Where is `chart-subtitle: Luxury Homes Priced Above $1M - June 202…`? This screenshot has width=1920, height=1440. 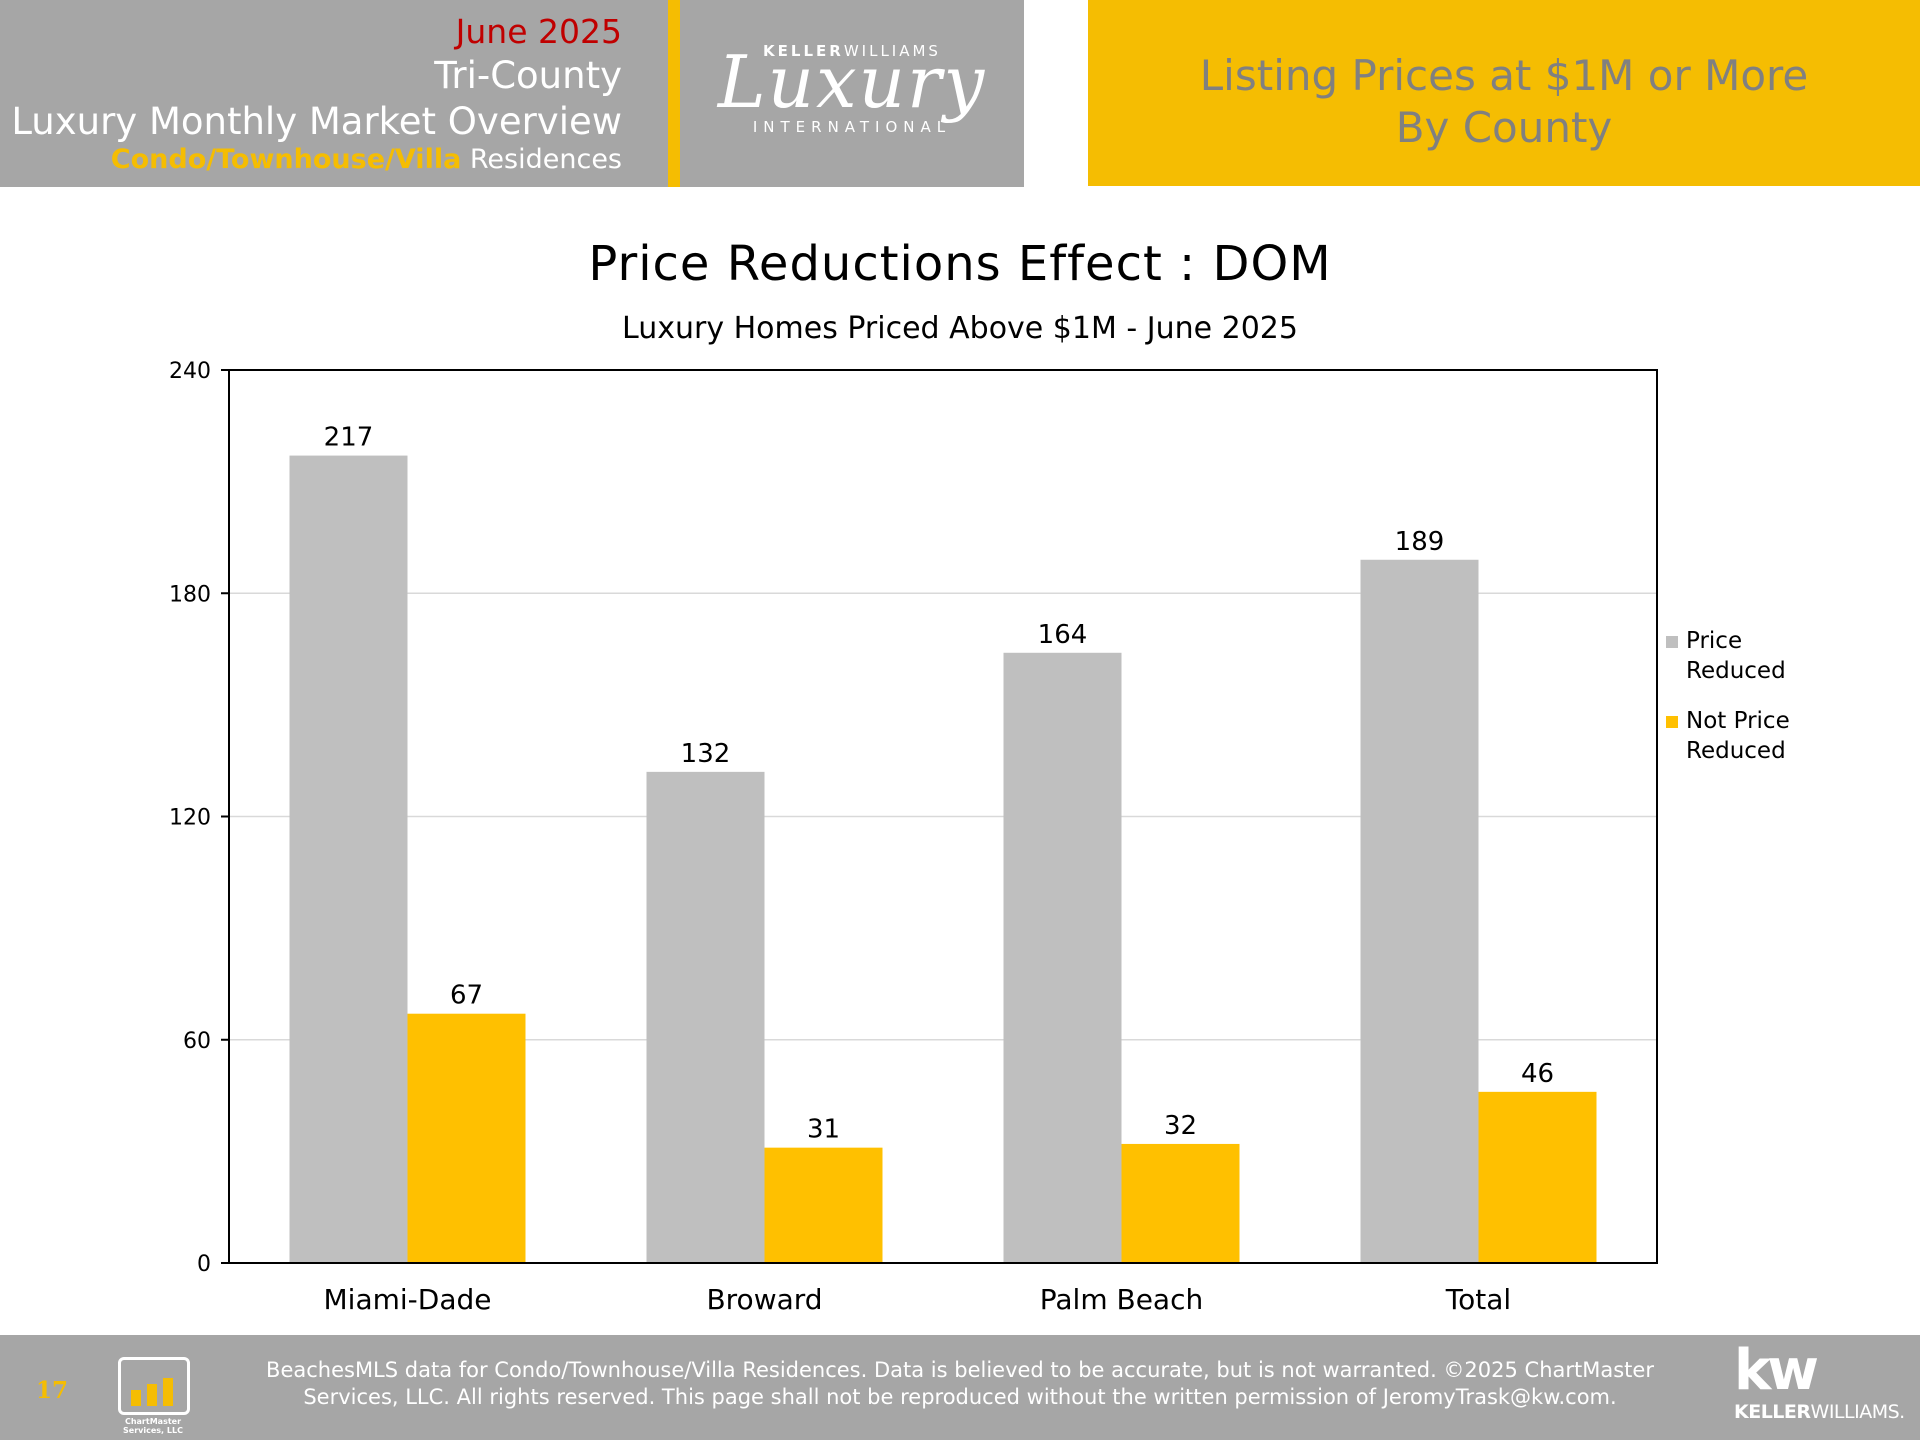
chart-subtitle: Luxury Homes Priced Above $1M - June 202… is located at coordinates (960, 328).